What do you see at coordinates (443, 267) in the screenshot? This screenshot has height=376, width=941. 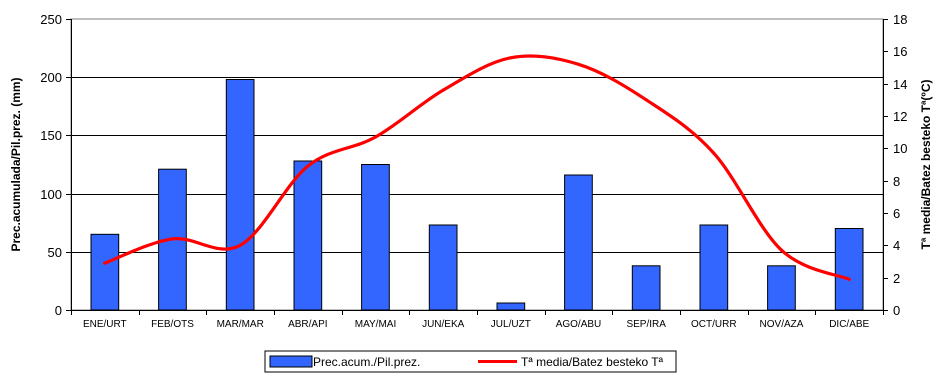 I see `bar-jun-eka` at bounding box center [443, 267].